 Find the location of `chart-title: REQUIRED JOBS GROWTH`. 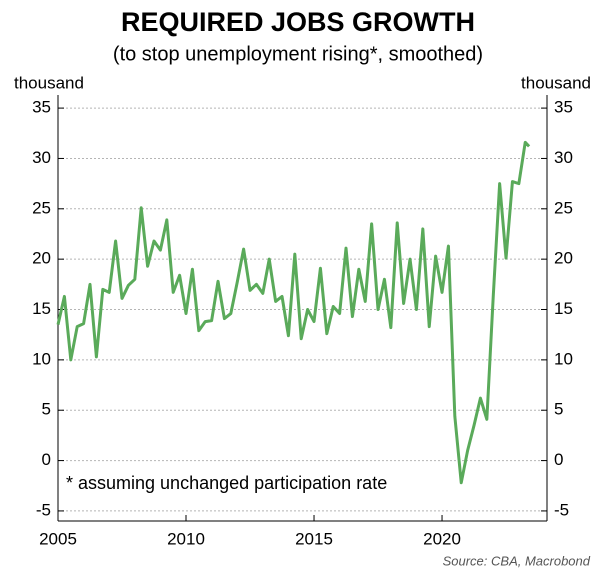

chart-title: REQUIRED JOBS GROWTH is located at coordinates (298, 22).